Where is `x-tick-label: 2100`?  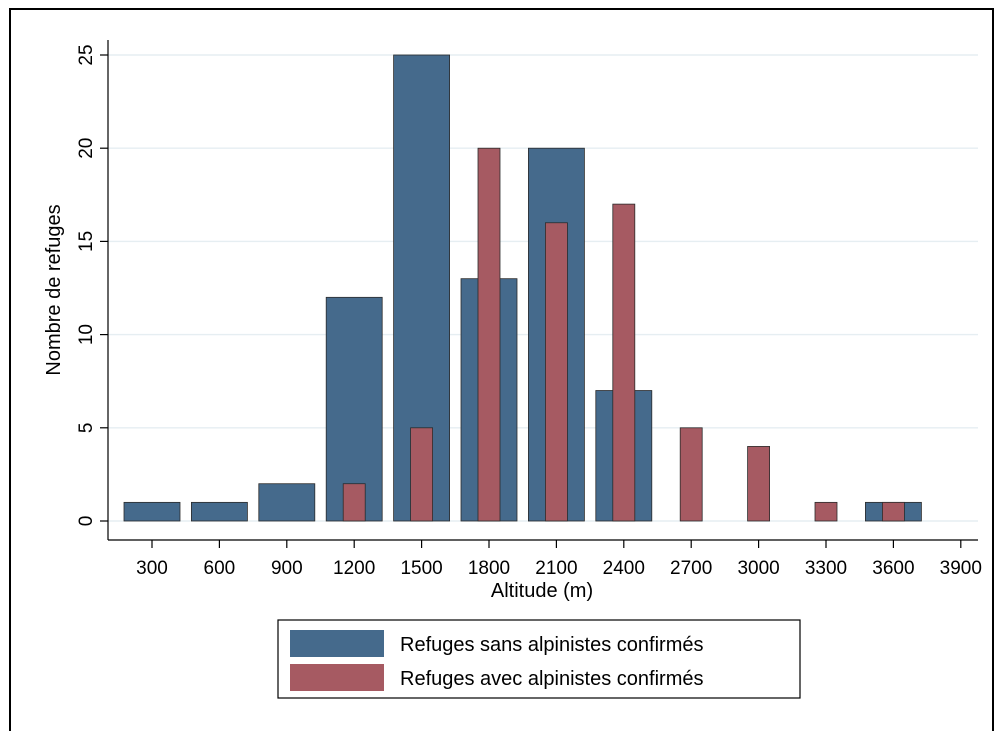
x-tick-label: 2100 is located at coordinates (556, 568).